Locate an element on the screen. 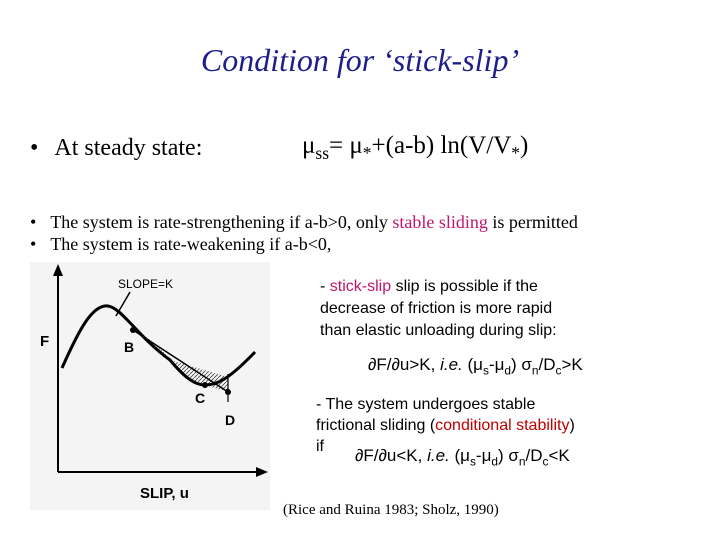 The image size is (720, 540). y-label: F is located at coordinates (44, 341).